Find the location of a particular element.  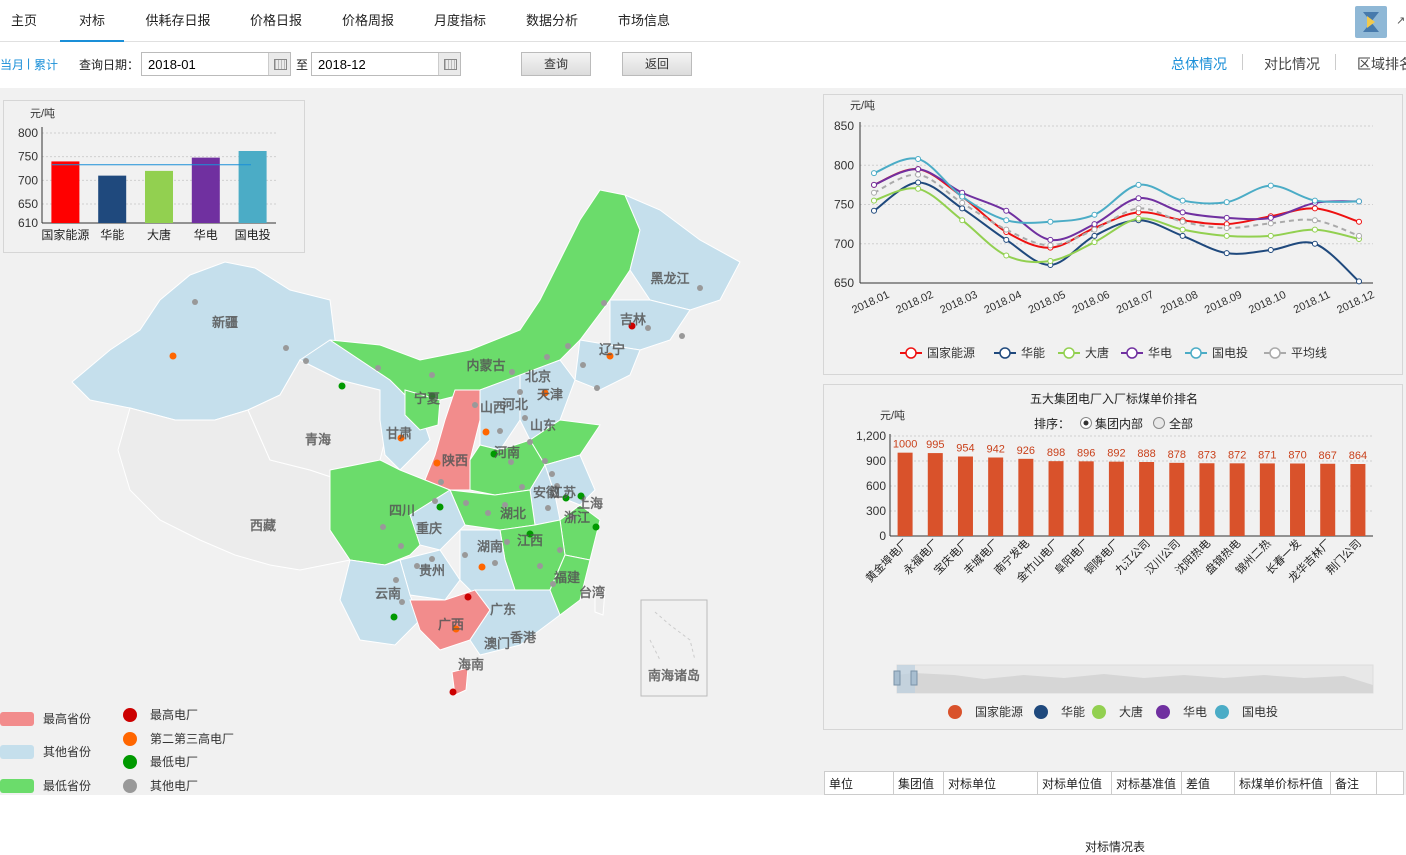

start-date-input is located at coordinates (216, 64).